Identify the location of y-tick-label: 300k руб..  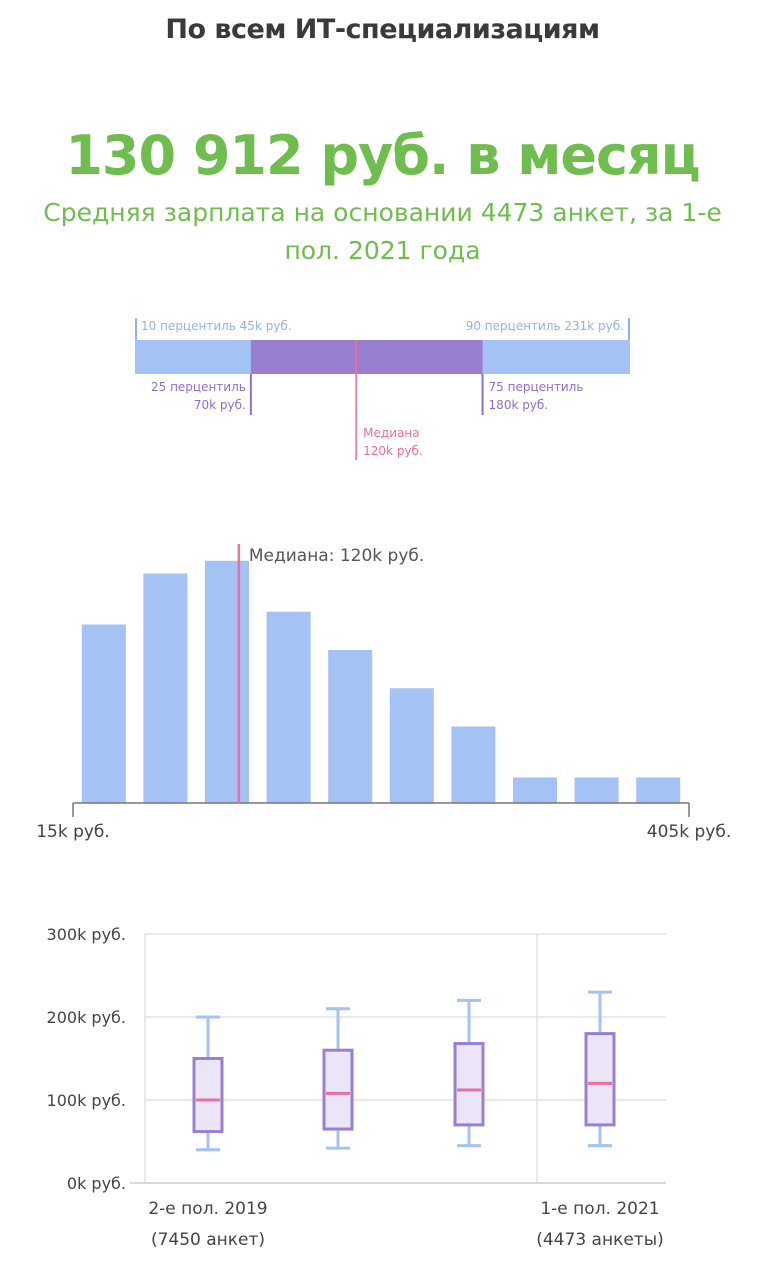
(86, 934).